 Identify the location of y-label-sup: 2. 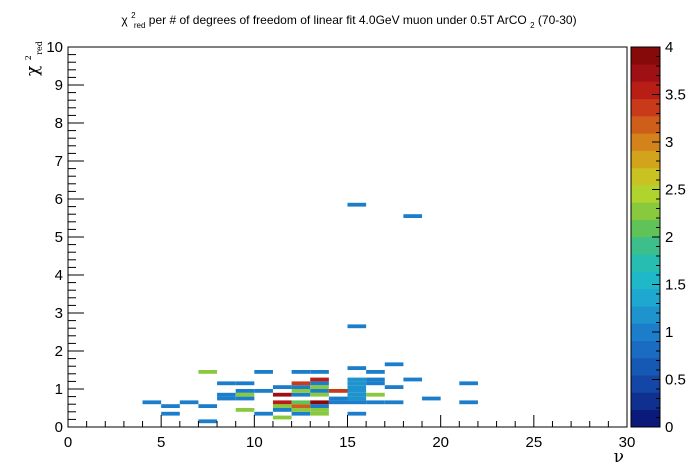
(28, 57).